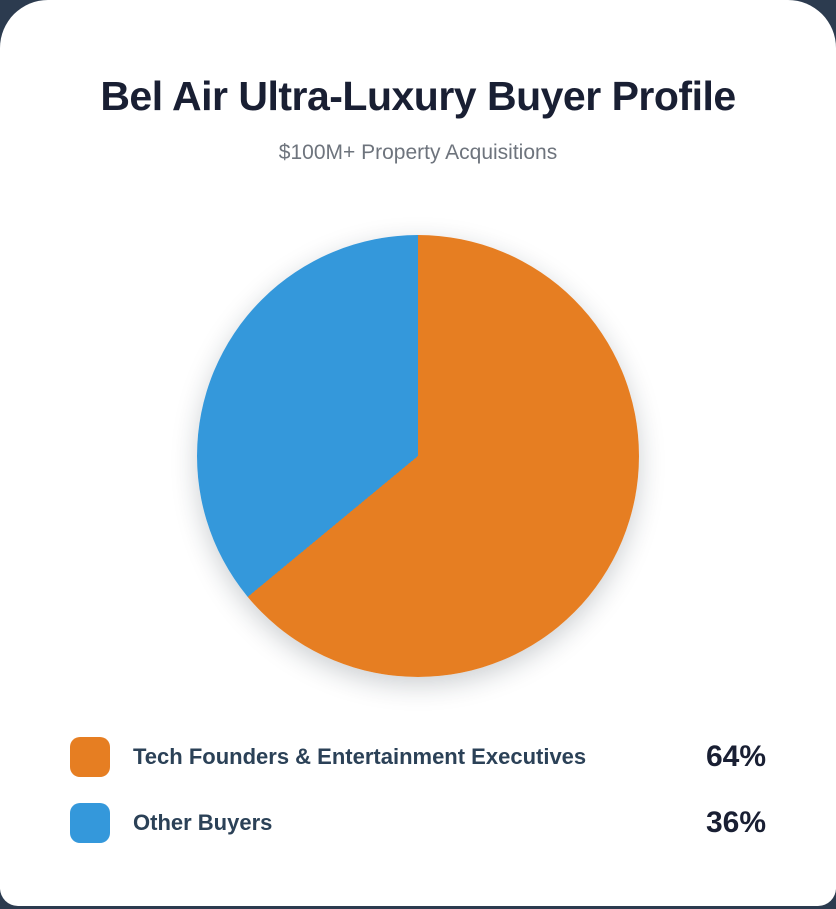  What do you see at coordinates (90, 757) in the screenshot?
I see `legend-swatch-orange` at bounding box center [90, 757].